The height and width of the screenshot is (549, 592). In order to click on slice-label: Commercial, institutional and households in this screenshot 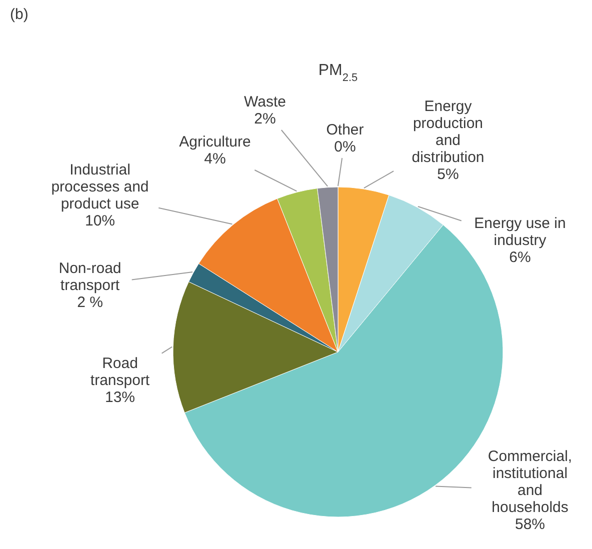, I will do `click(530, 482)`.